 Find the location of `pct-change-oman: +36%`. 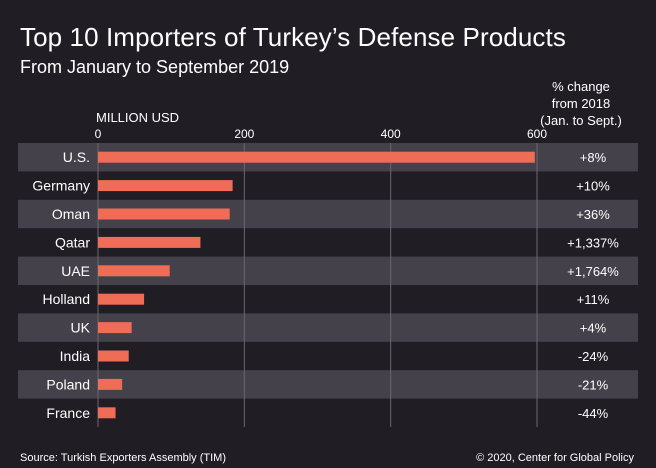

pct-change-oman: +36% is located at coordinates (593, 214).